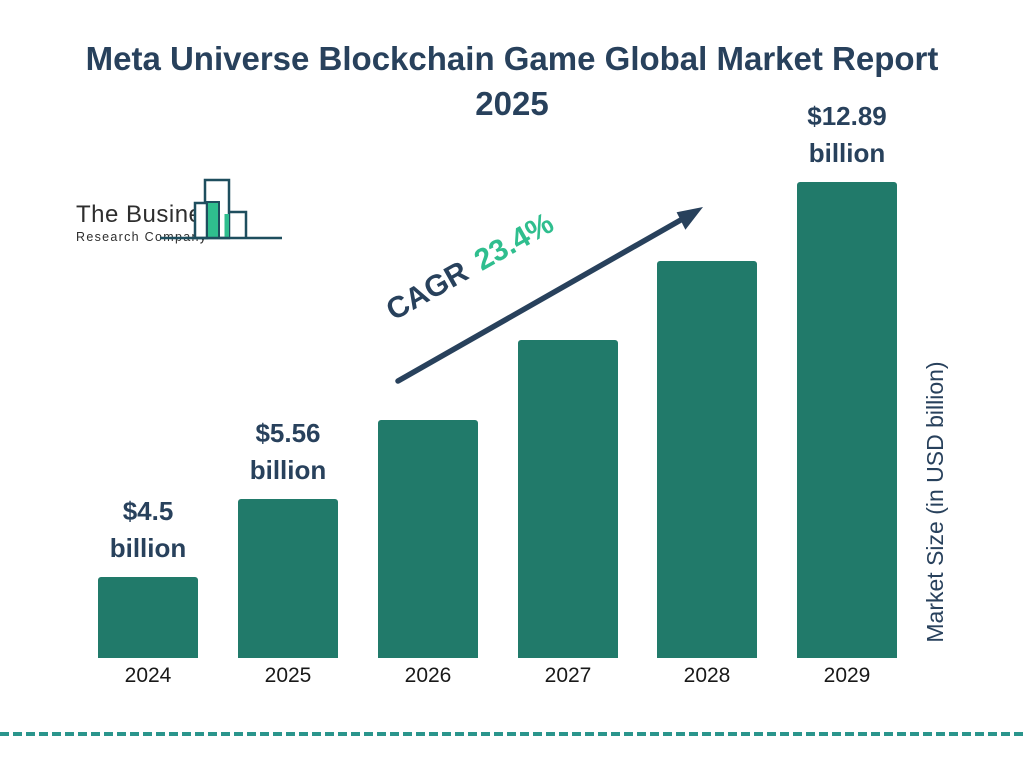 The width and height of the screenshot is (1024, 768). Describe the element at coordinates (148, 675) in the screenshot. I see `x-axis-label-2024: 2024` at that location.